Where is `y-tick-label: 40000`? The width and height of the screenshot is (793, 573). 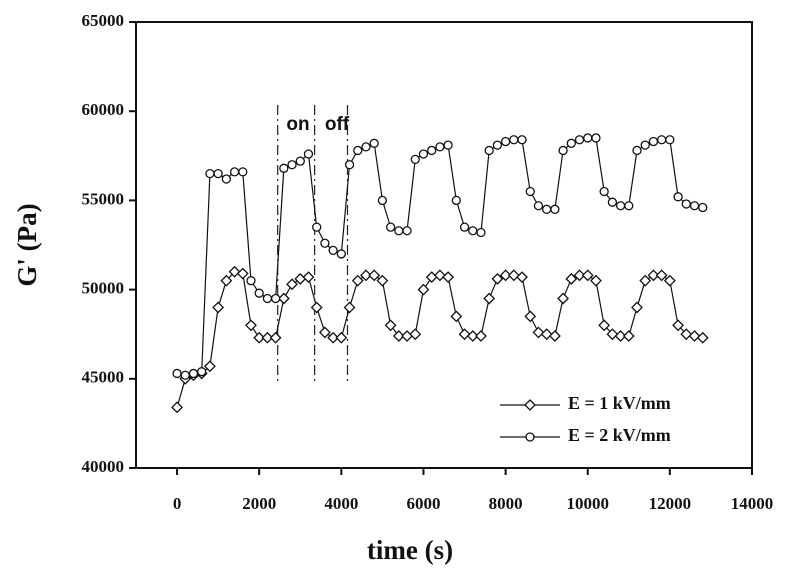
y-tick-label: 40000 is located at coordinates (103, 466).